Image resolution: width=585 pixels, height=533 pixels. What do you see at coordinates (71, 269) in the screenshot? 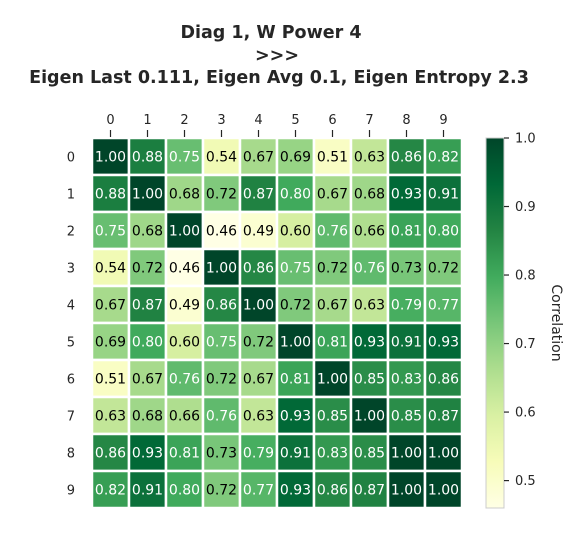
I see `y-tick-label: 3` at bounding box center [71, 269].